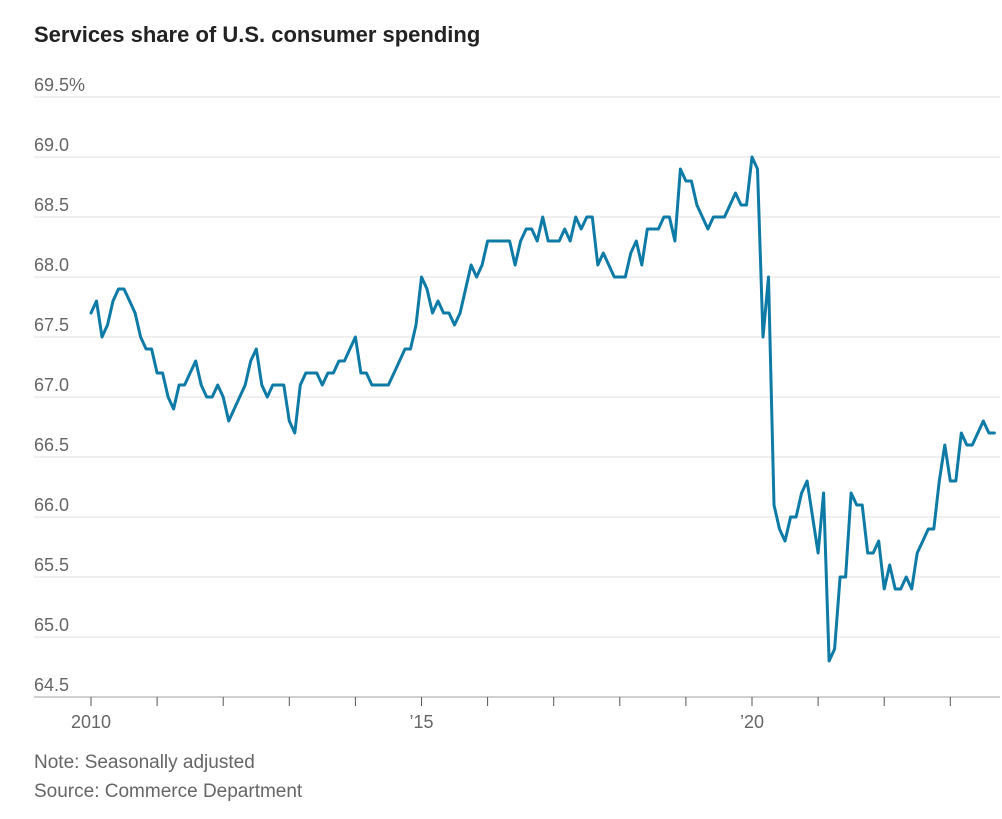 The image size is (1002, 819). Describe the element at coordinates (257, 34) in the screenshot. I see `chart-title: Services share of U.S. consumer spending` at that location.